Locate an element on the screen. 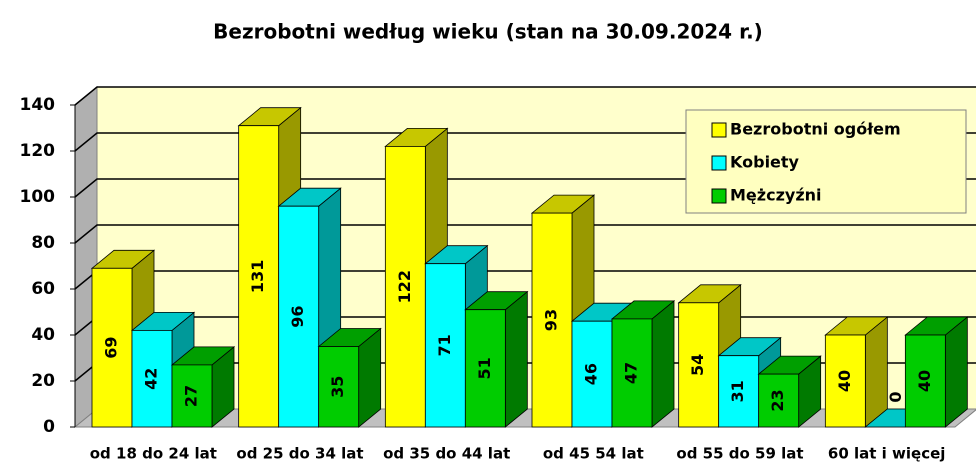 This screenshot has width=976, height=464. data-label: 131 is located at coordinates (257, 276).